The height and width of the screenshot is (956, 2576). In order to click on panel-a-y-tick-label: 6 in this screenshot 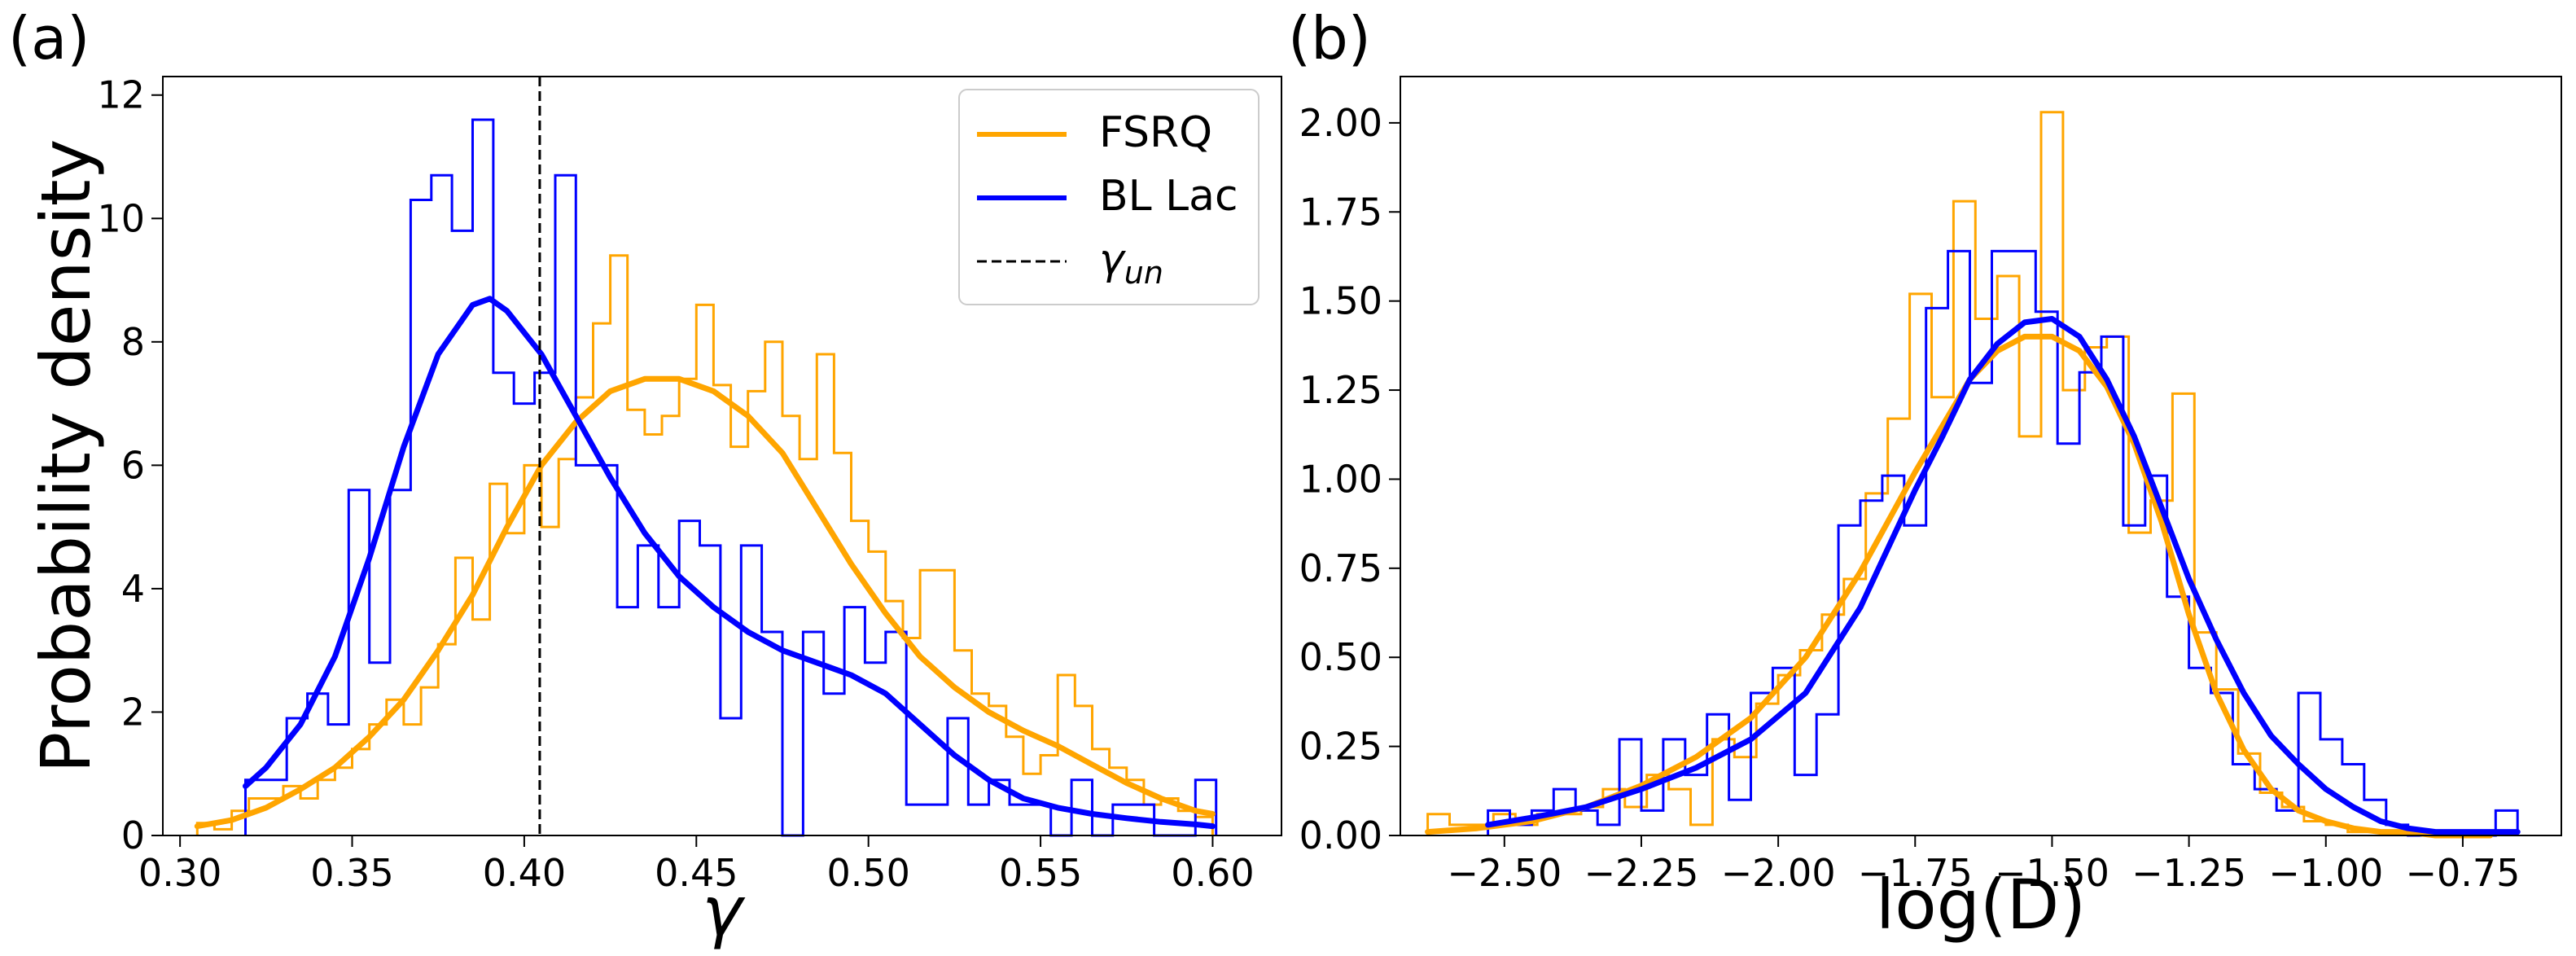, I will do `click(133, 465)`.